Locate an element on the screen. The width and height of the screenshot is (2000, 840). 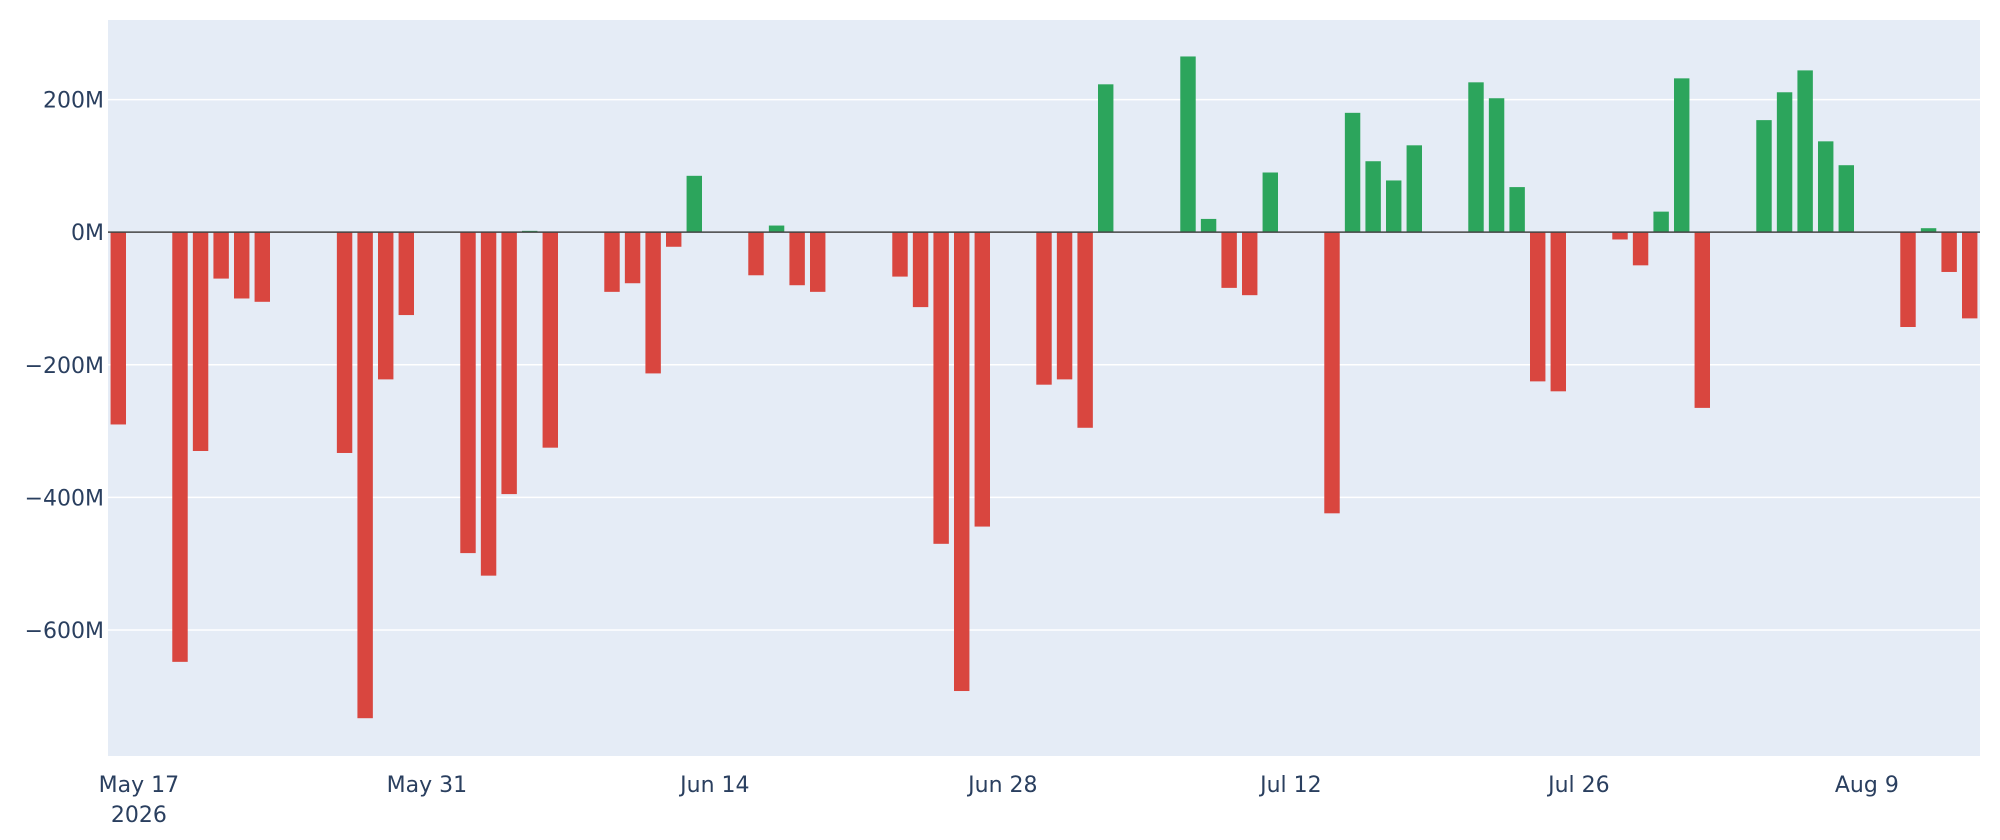
x-tick-label: Jun 14 is located at coordinates (713, 785).